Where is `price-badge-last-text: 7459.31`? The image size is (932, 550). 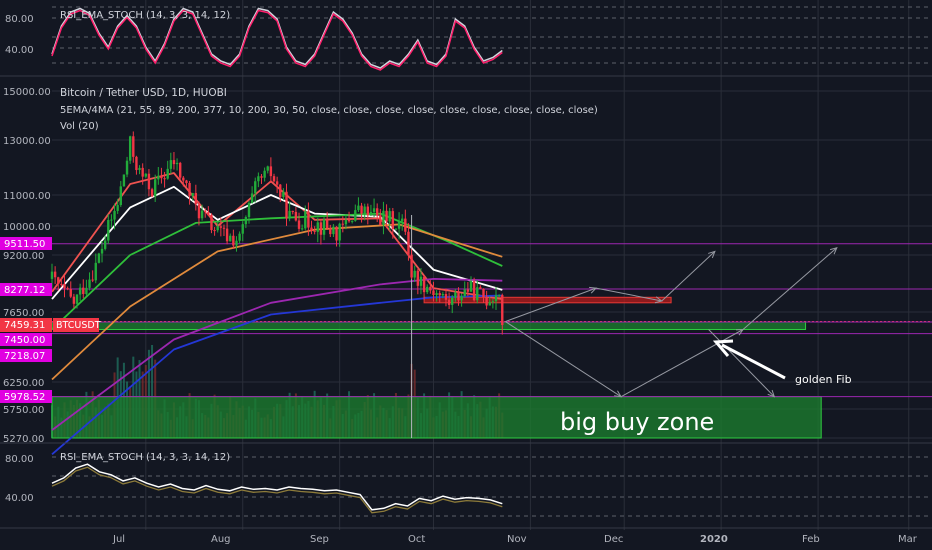 price-badge-last-text: 7459.31 is located at coordinates (24, 325).